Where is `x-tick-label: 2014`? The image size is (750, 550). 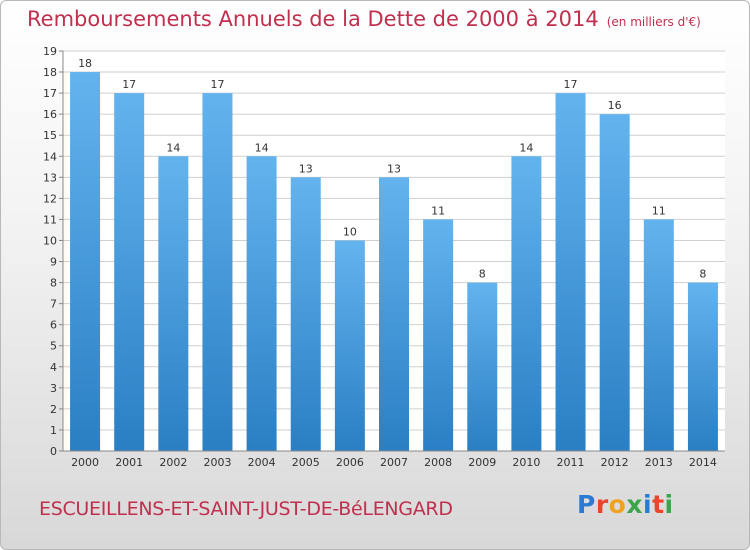
x-tick-label: 2014 is located at coordinates (703, 462).